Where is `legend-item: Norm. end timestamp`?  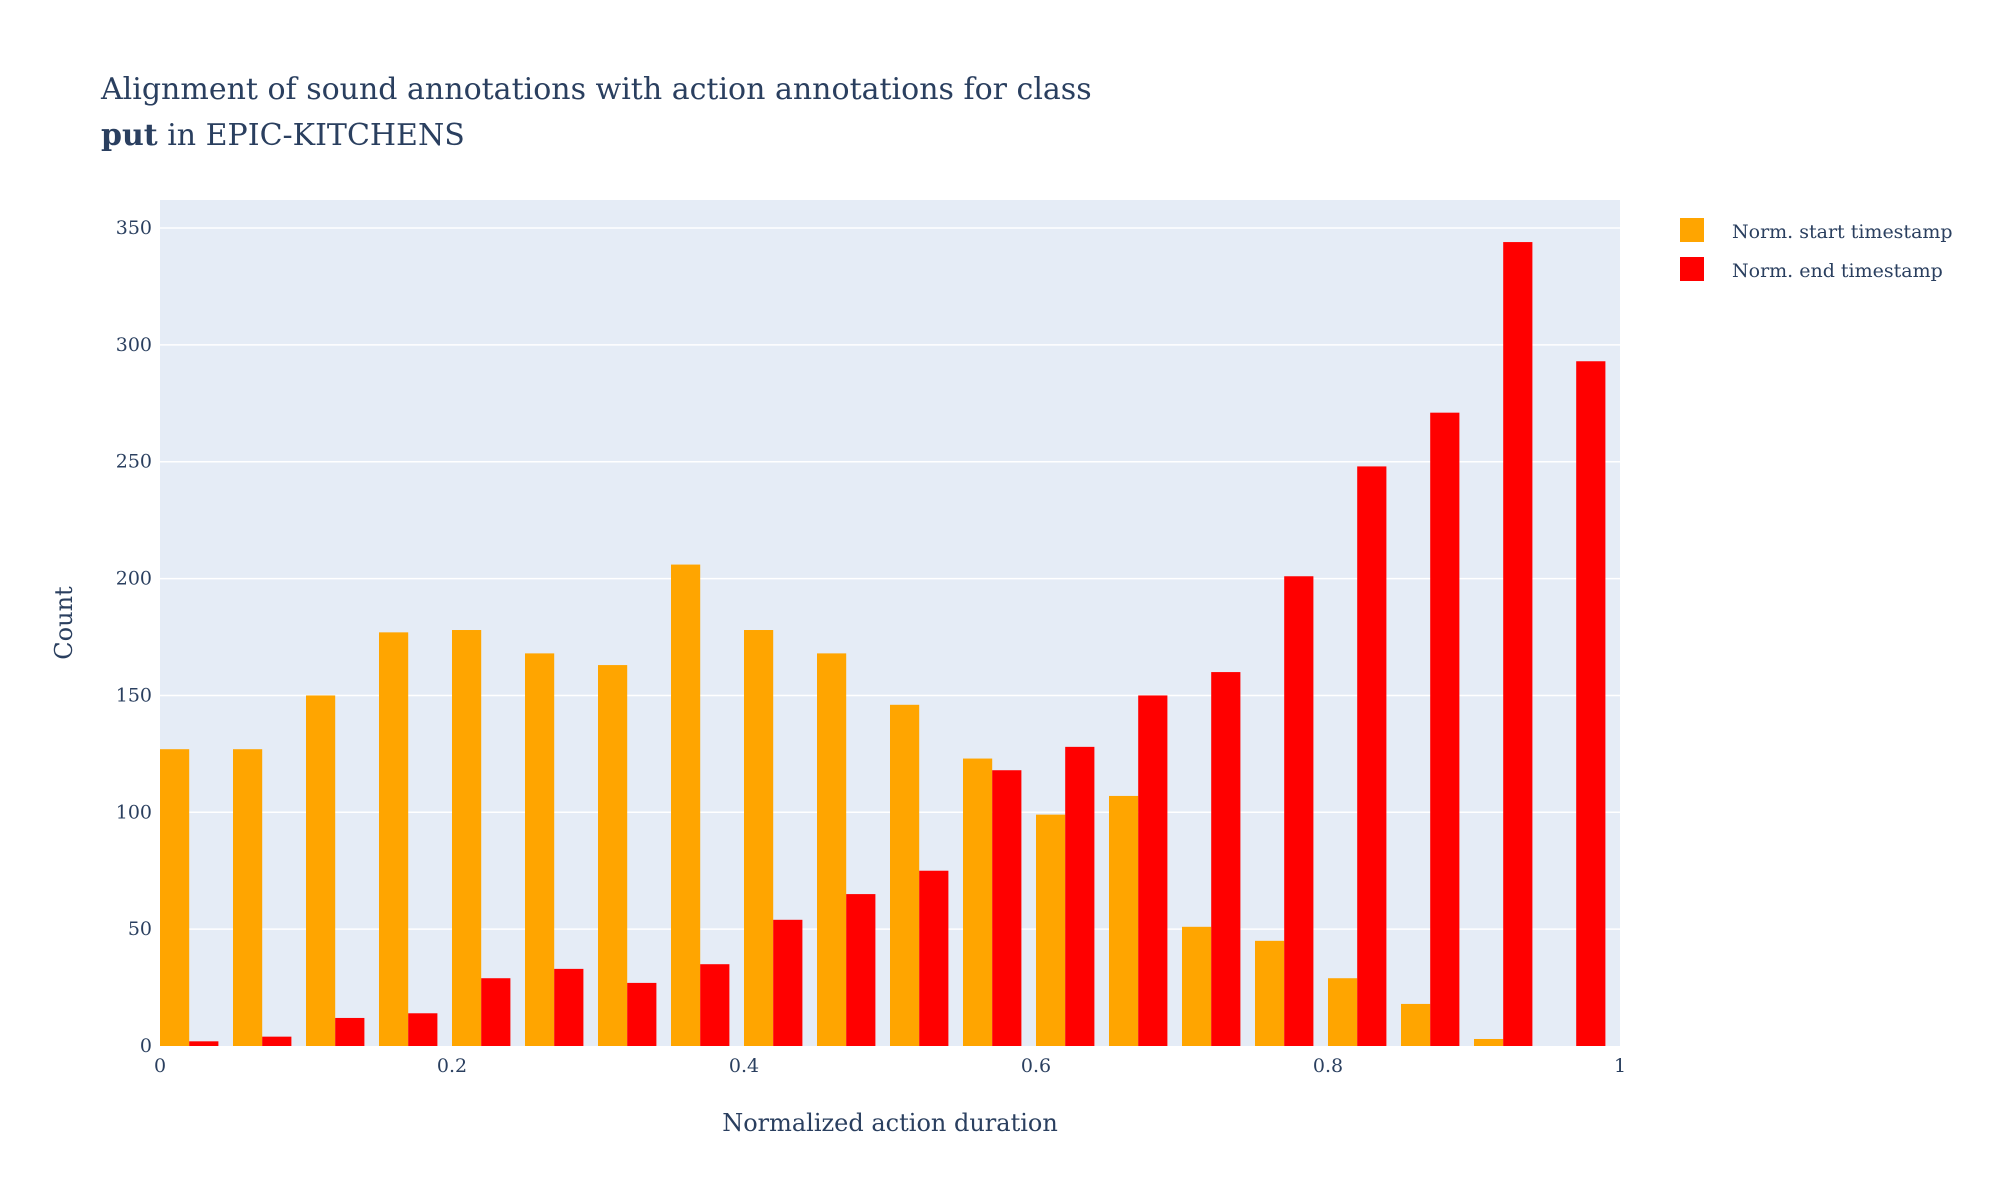
legend-item: Norm. end timestamp is located at coordinates (1811, 269).